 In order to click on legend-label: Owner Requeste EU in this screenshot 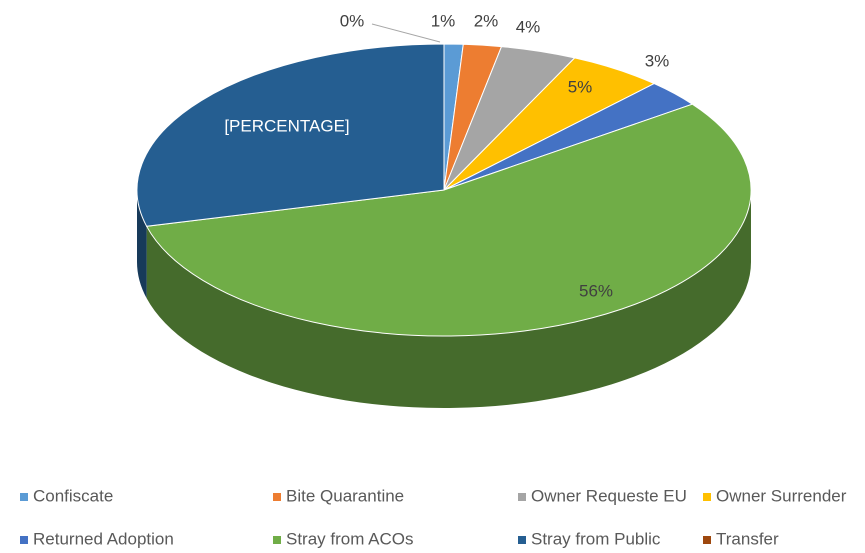, I will do `click(609, 495)`.